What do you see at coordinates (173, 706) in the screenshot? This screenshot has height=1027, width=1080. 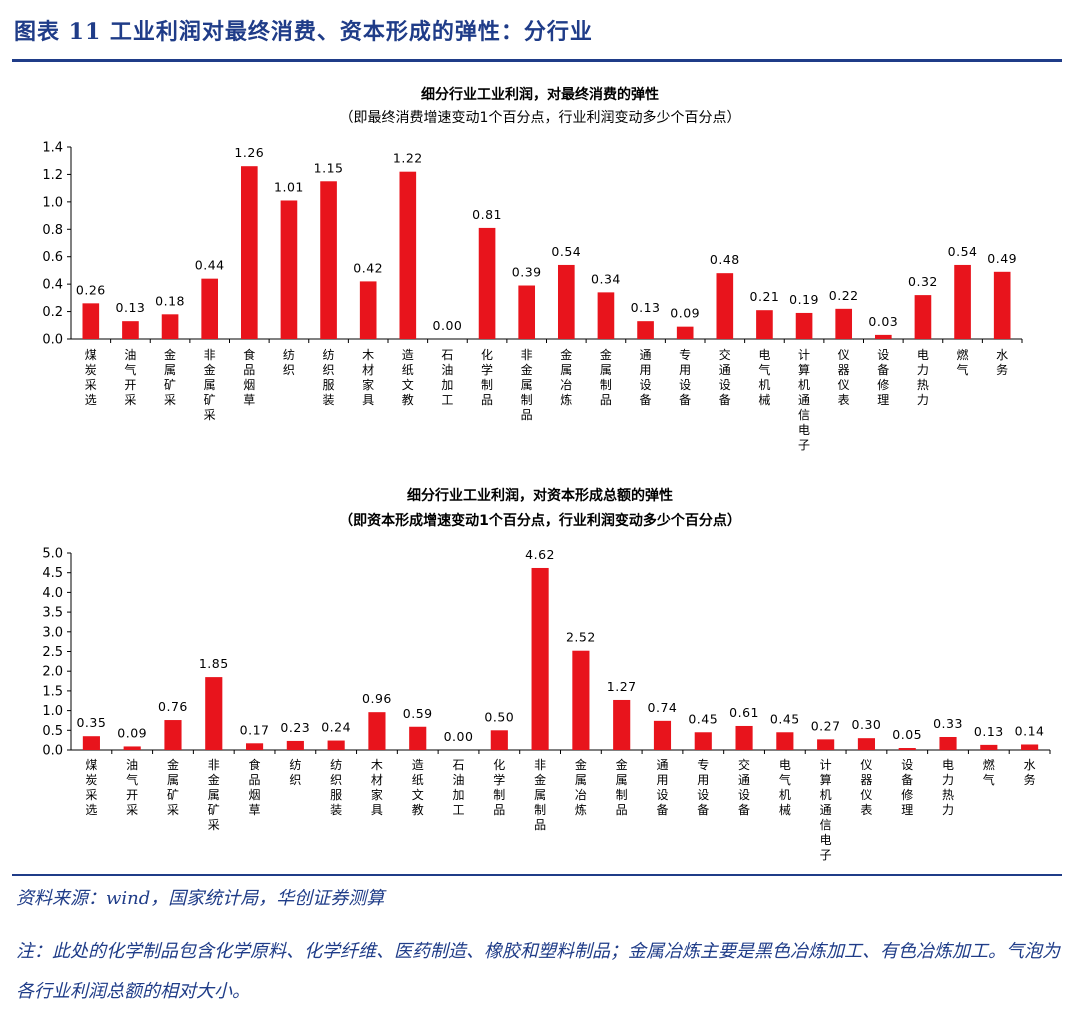 I see `data-label: 0.76` at bounding box center [173, 706].